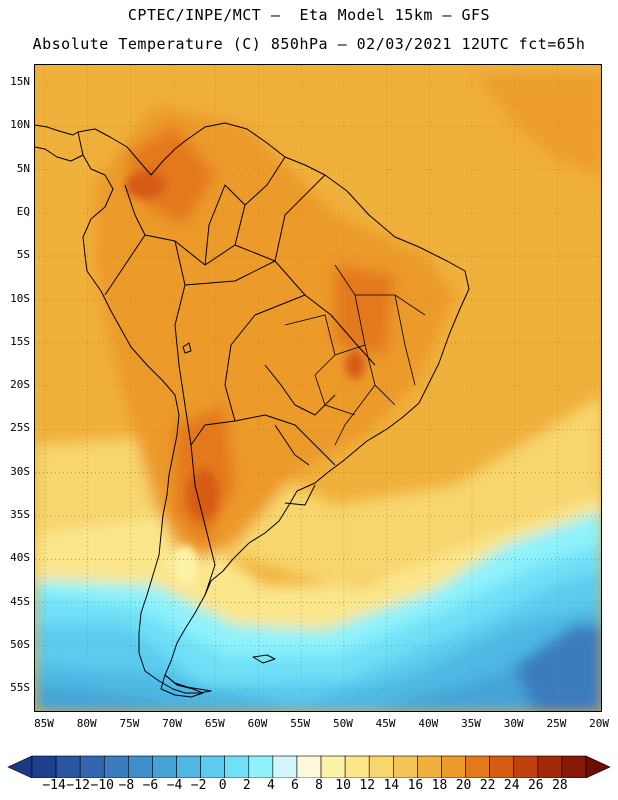 The height and width of the screenshot is (800, 618). I want to click on lat-label-15N: 15N, so click(20, 81).